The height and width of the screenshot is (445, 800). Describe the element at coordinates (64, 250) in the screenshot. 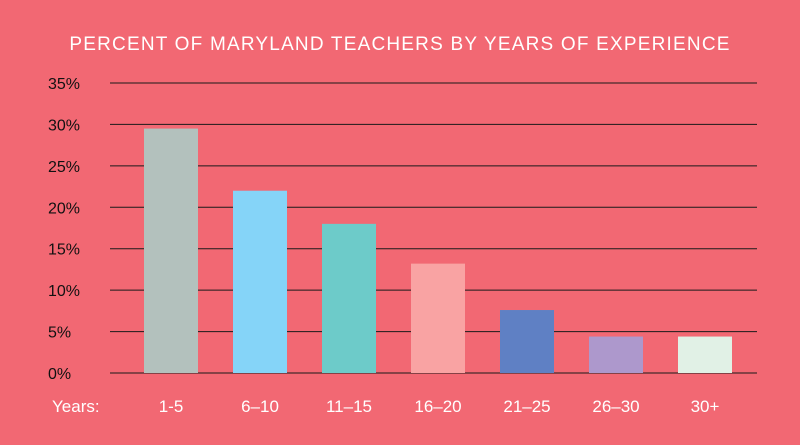

I see `y-tick-label: 15%` at that location.